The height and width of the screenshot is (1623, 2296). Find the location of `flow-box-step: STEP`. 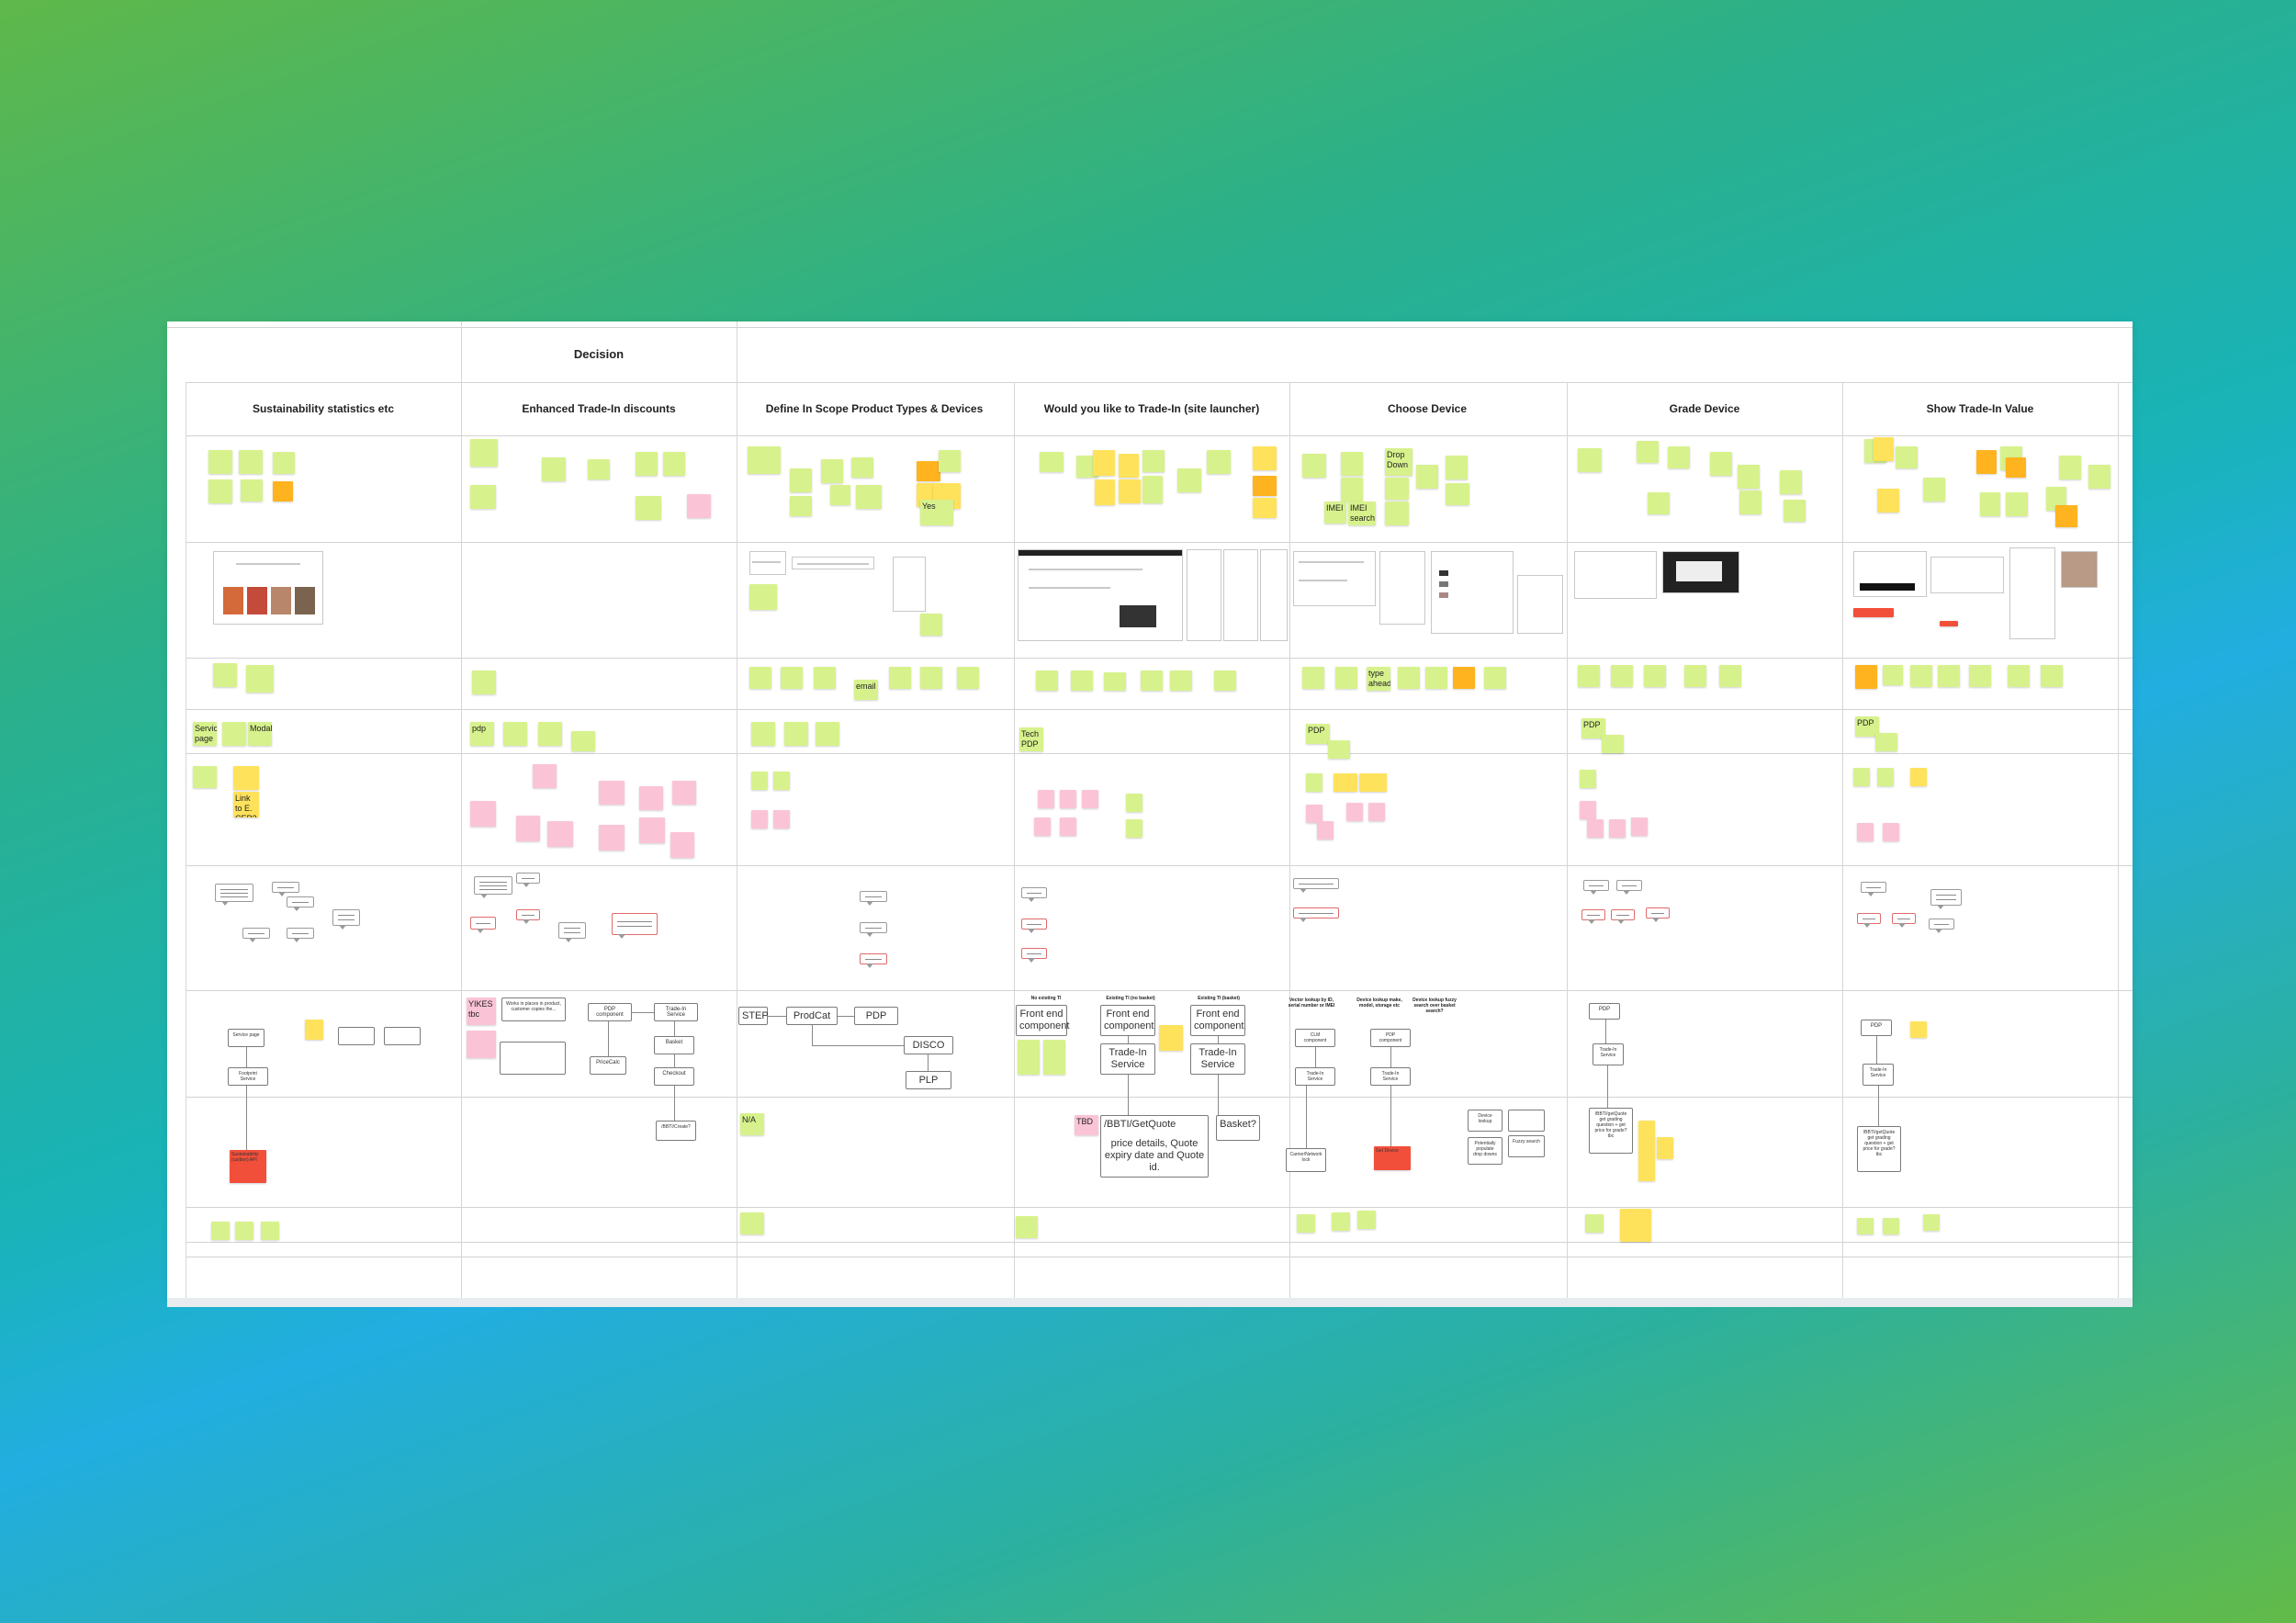

flow-box-step: STEP is located at coordinates (753, 1016).